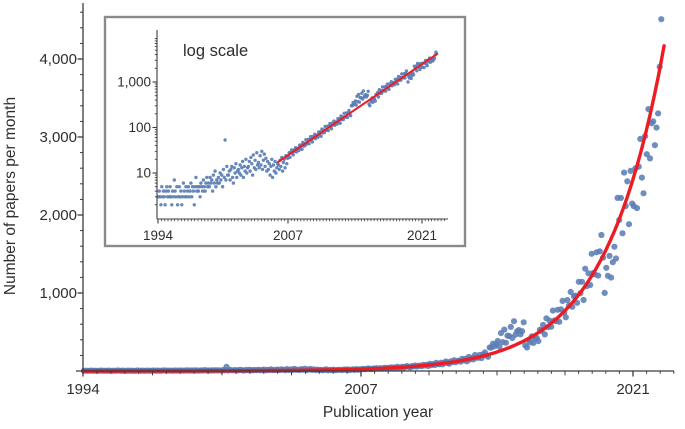  I want to click on inset-fit-line, so click(358, 107).